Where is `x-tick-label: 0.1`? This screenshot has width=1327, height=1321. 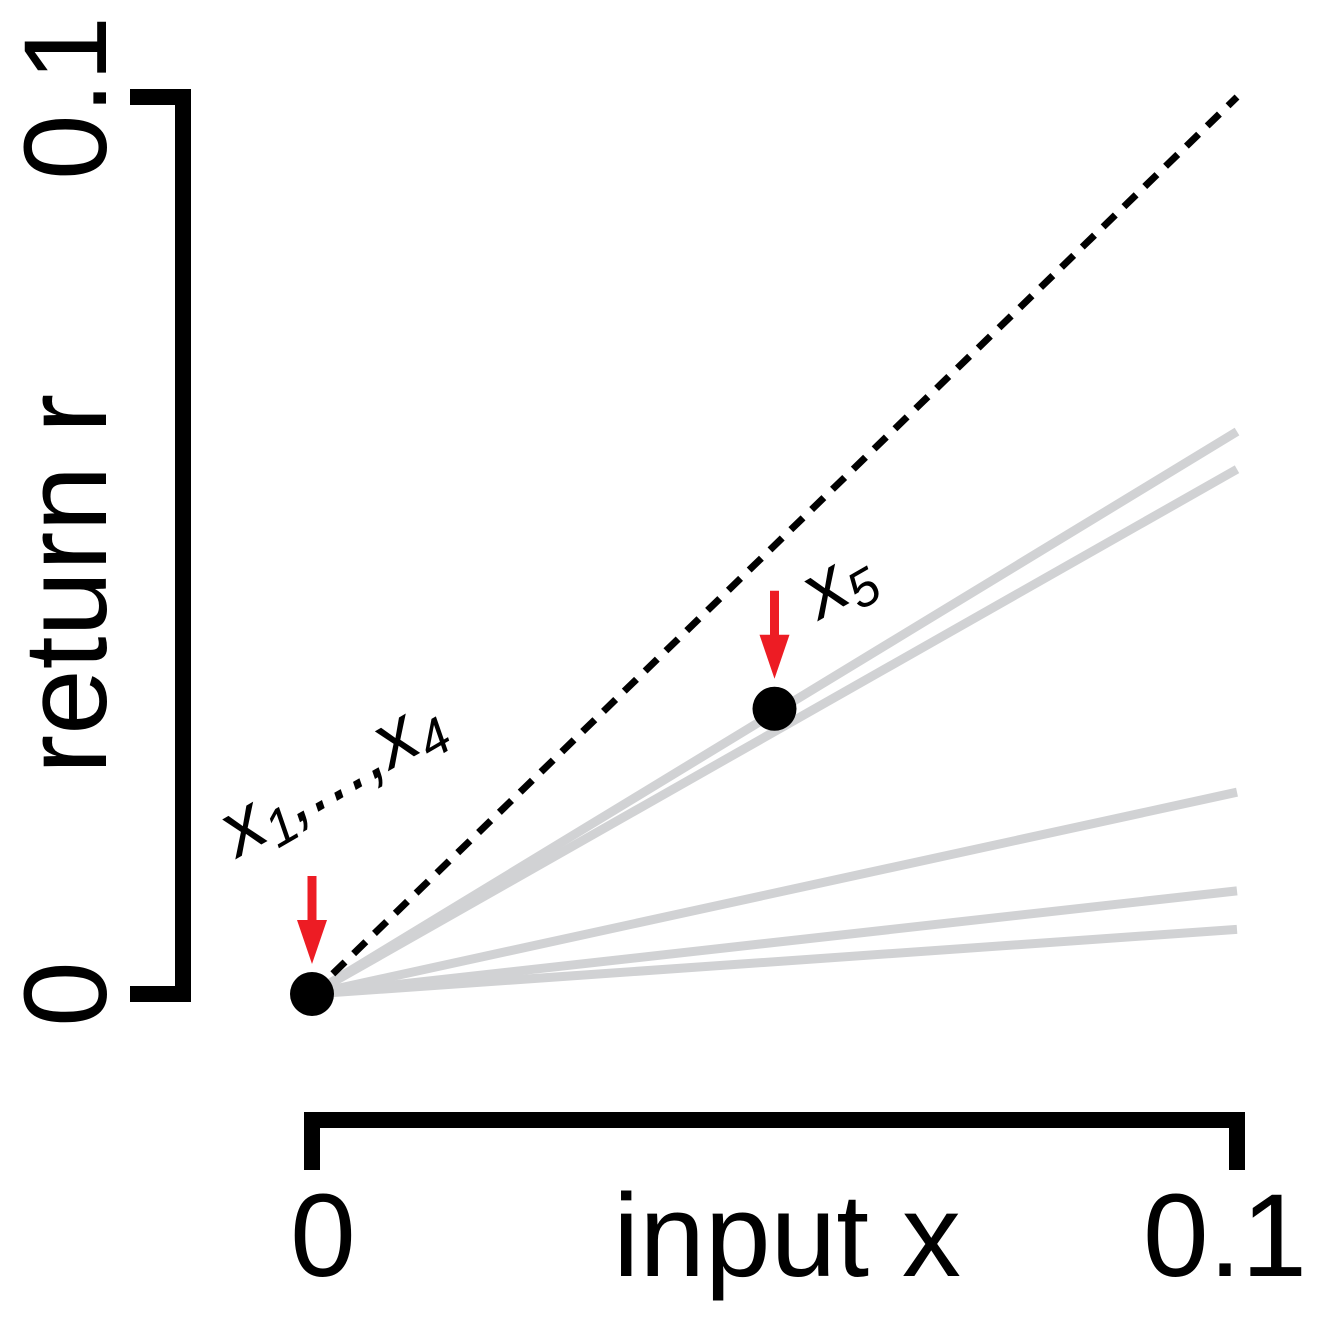 x-tick-label: 0.1 is located at coordinates (1225, 1236).